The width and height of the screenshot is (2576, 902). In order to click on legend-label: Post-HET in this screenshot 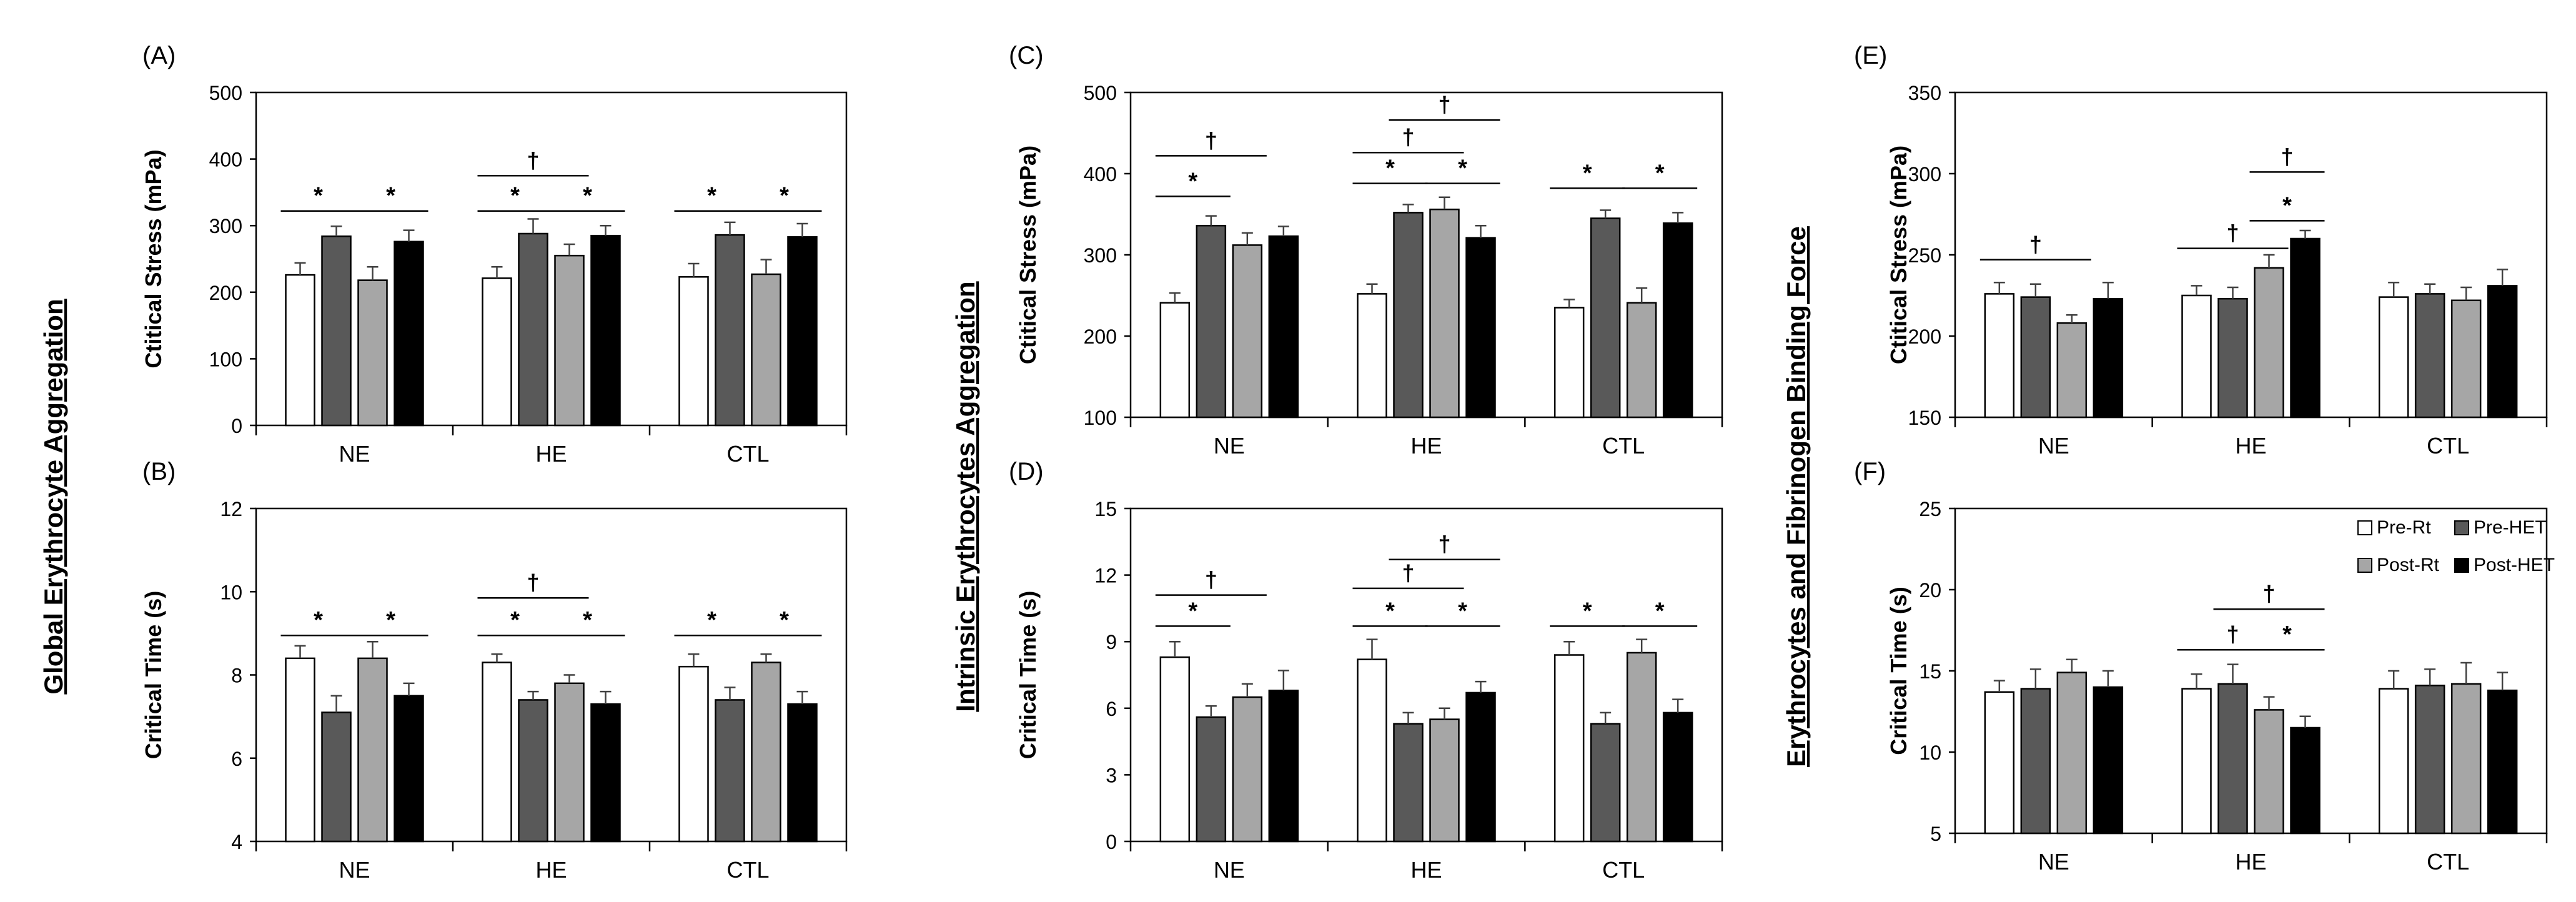, I will do `click(2514, 565)`.